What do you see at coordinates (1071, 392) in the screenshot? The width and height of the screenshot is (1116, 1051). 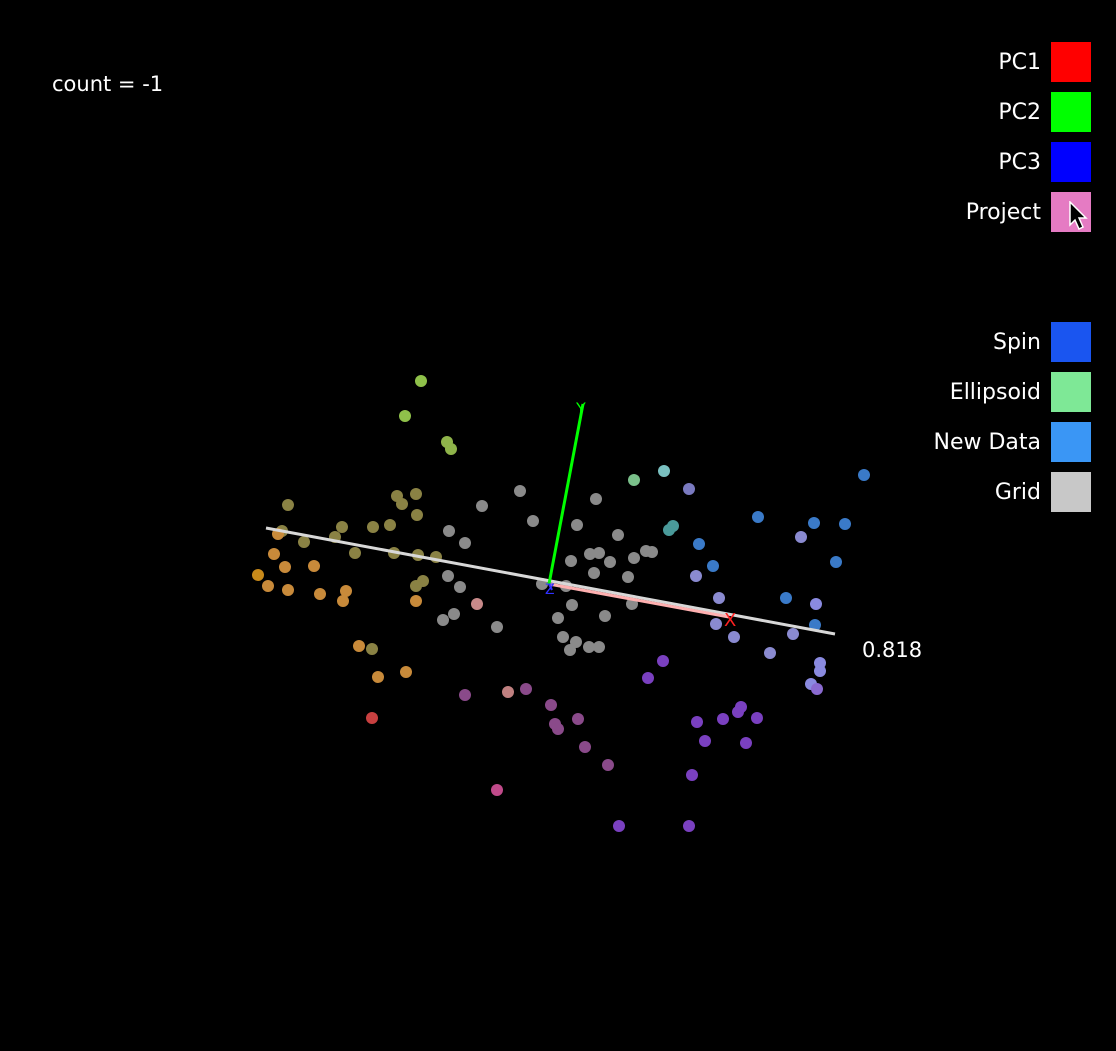 I see `ellipsoid-swatch` at bounding box center [1071, 392].